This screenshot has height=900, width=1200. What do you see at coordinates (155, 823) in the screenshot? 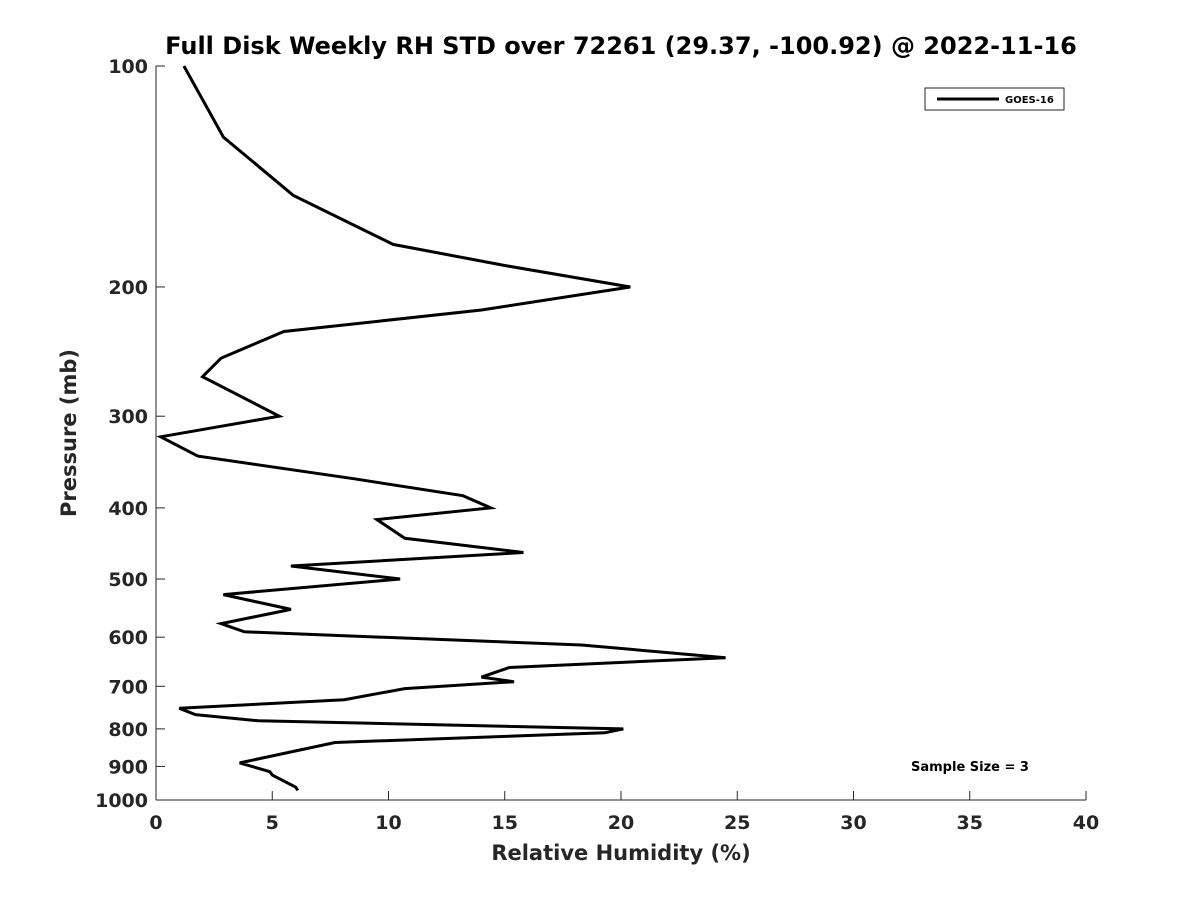
I see `x-tick-label: 0` at bounding box center [155, 823].